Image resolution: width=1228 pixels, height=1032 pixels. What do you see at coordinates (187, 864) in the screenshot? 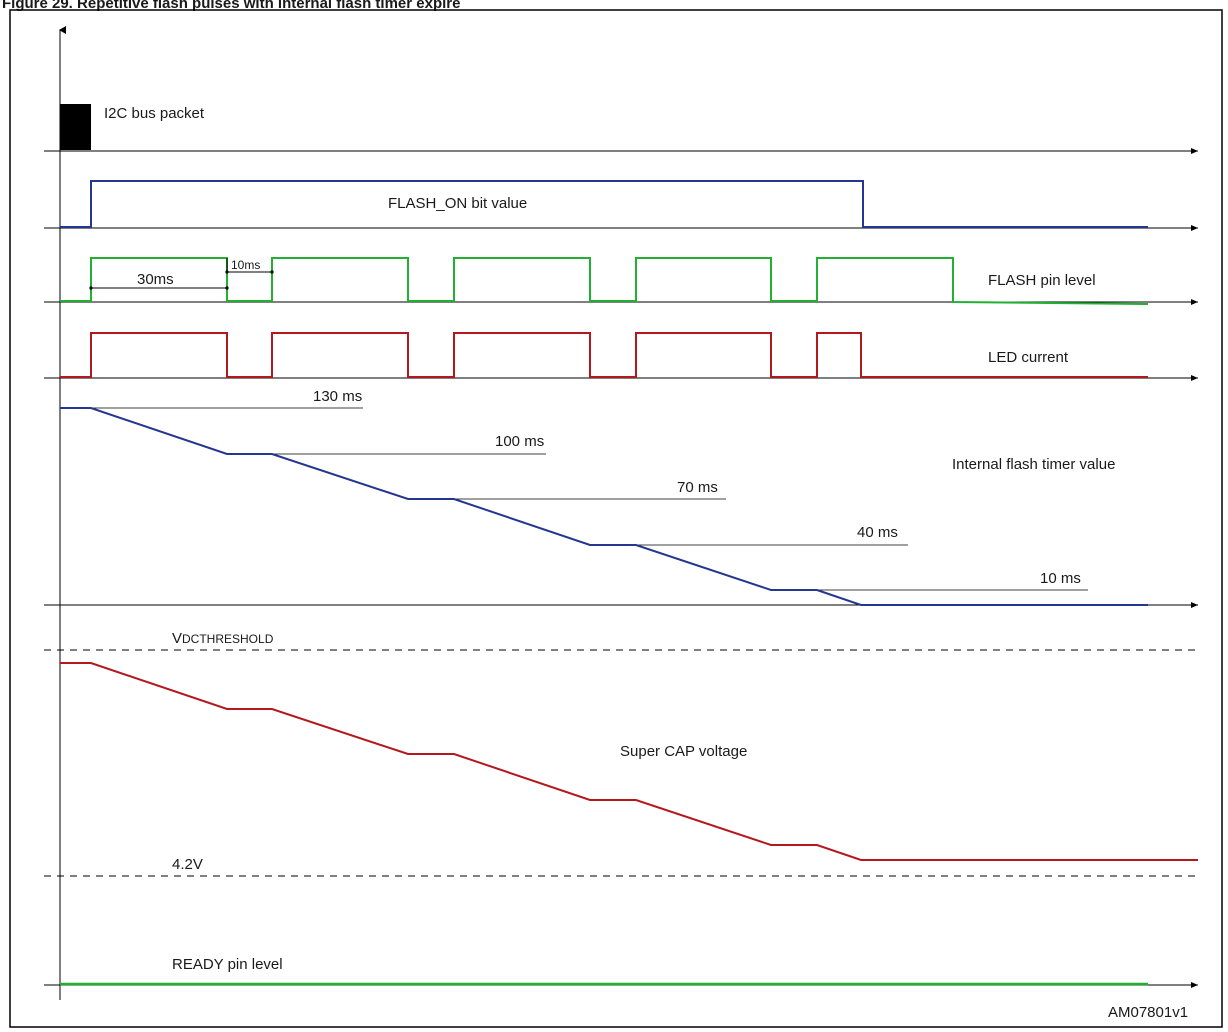
I see `min-voltage-label: 4.2V` at bounding box center [187, 864].